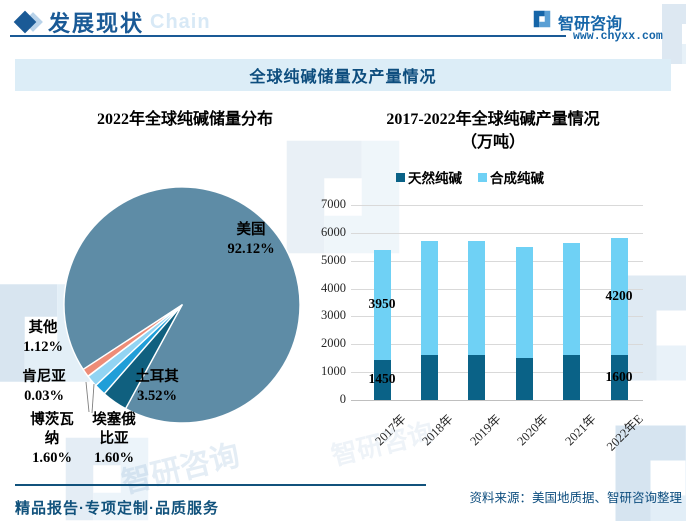 This screenshot has width=686, height=521. I want to click on footer-rule, so click(220, 485).